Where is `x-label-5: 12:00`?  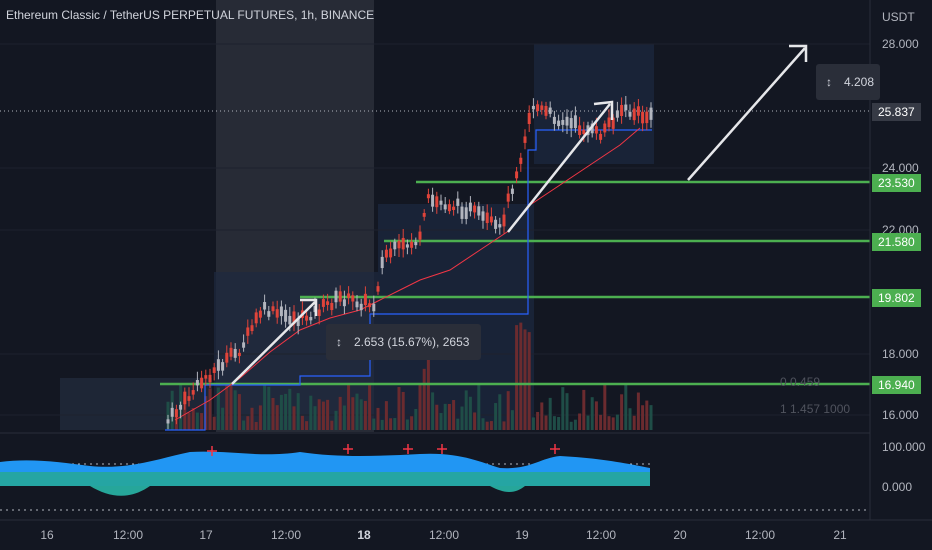
x-label-5: 12:00 is located at coordinates (444, 535).